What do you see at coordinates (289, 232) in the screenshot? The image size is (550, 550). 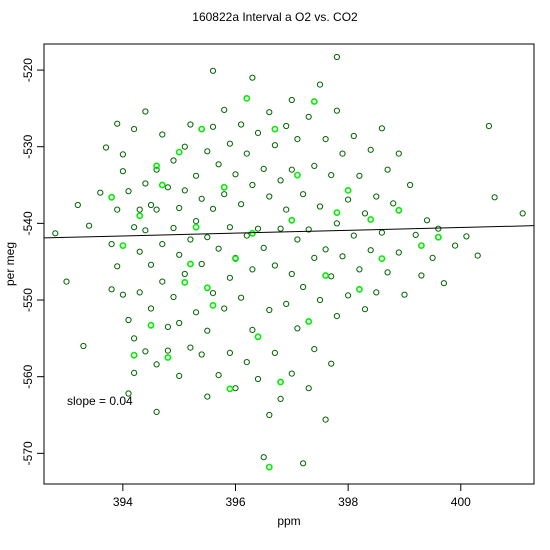 I see `regression-line` at bounding box center [289, 232].